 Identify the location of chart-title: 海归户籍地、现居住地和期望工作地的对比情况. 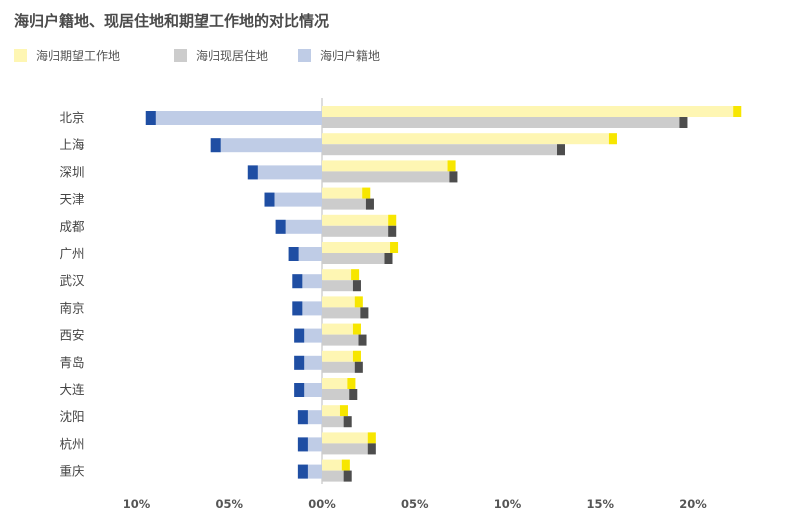
(172, 21).